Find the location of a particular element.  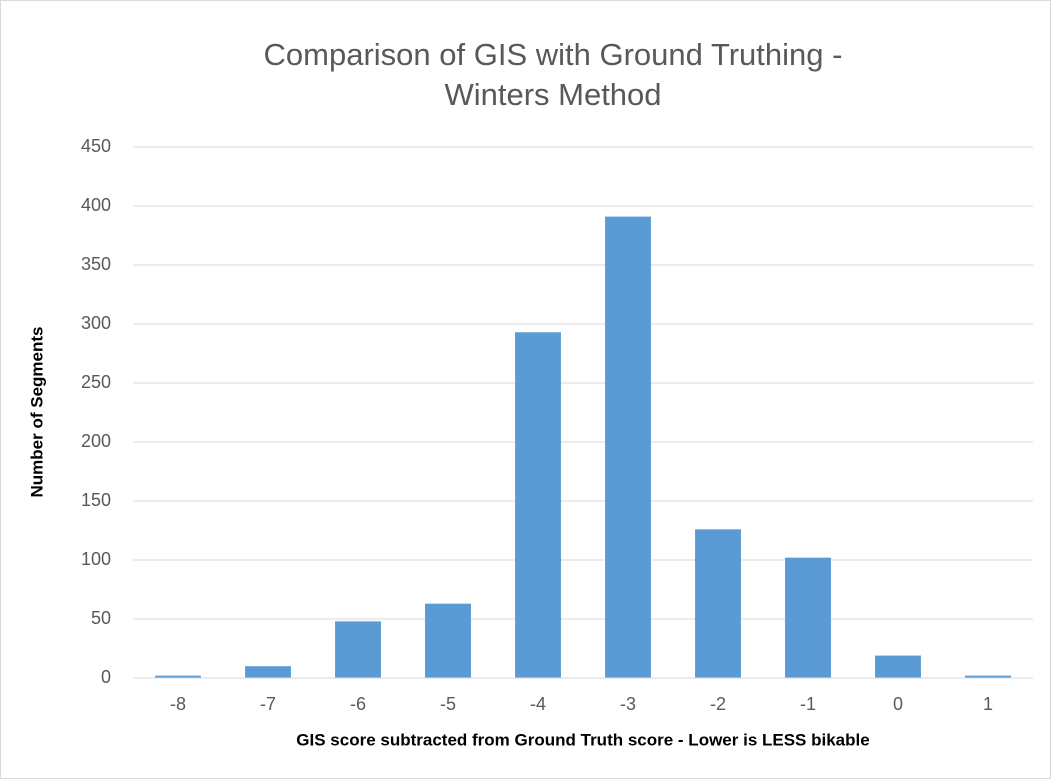

x-tick-label: -7 is located at coordinates (268, 704).